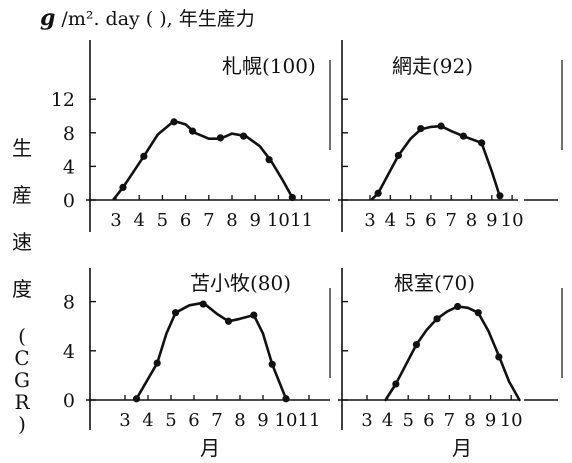 The image size is (572, 463). Describe the element at coordinates (22, 195) in the screenshot. I see `ylabel-char: 産` at that location.